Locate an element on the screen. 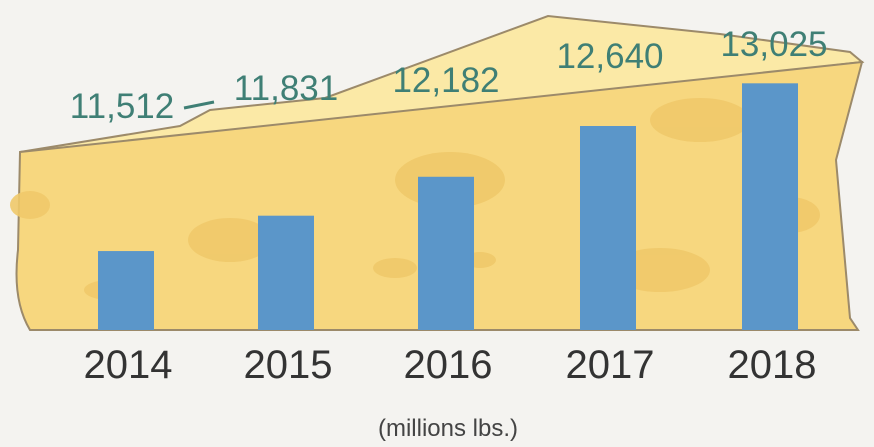 The image size is (874, 447). bar-2018 is located at coordinates (770, 206).